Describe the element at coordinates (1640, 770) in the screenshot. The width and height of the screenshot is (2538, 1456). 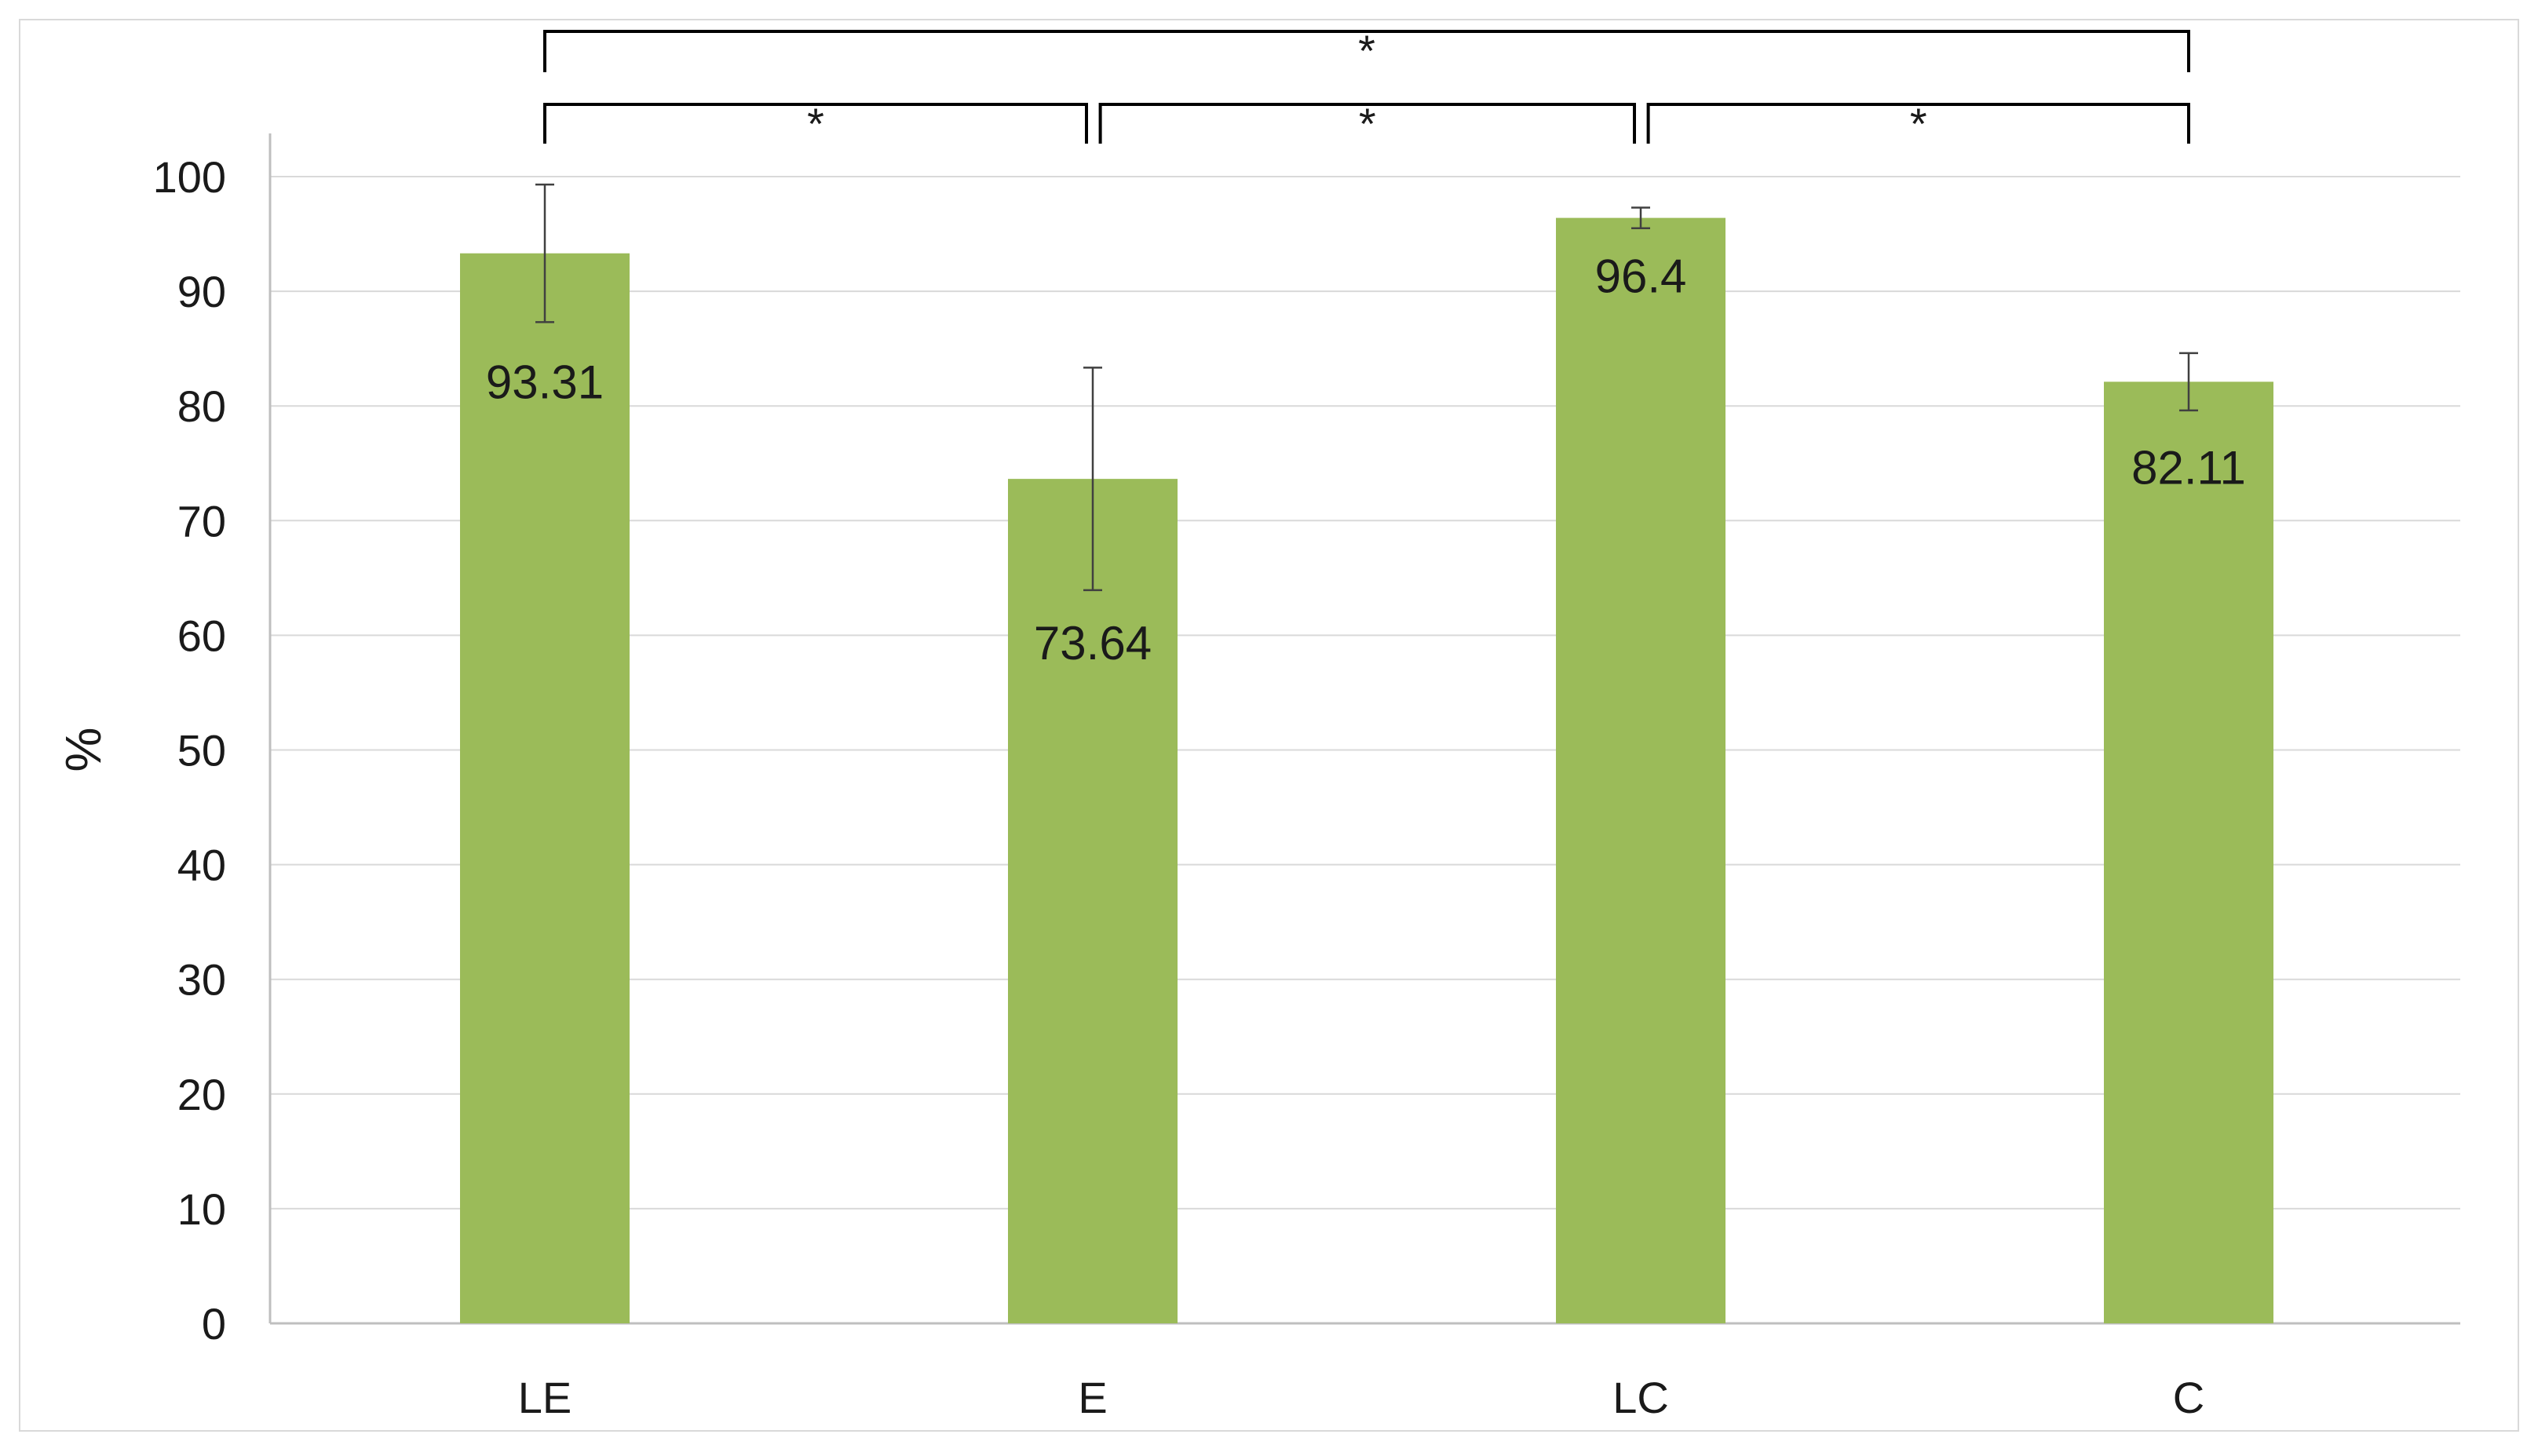
I see `bar-lc` at that location.